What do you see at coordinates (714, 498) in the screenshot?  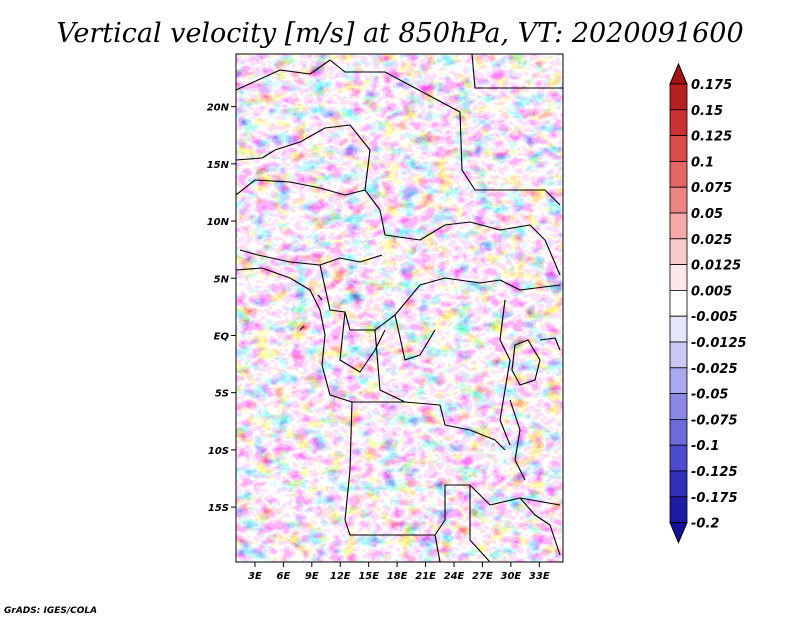 I see `colorbar-label: -0.175` at bounding box center [714, 498].